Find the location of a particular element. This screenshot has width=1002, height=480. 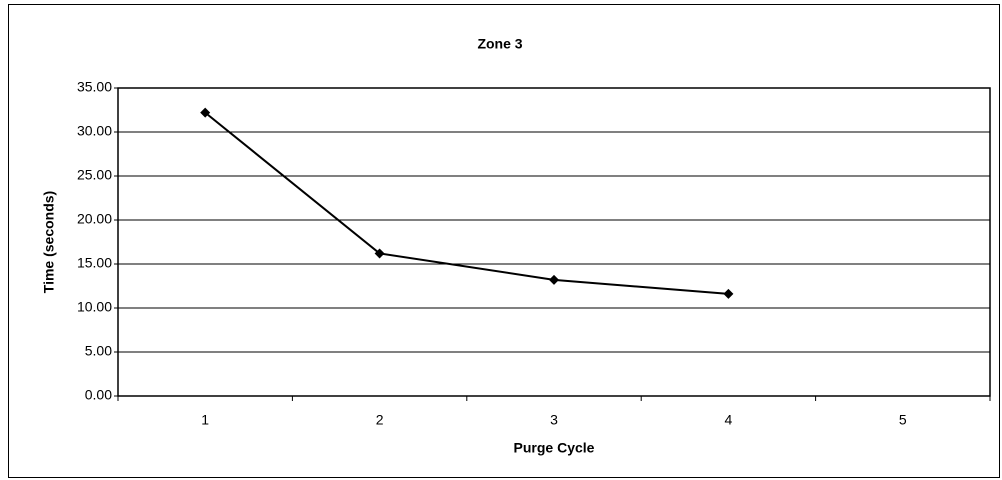

y-tick-label: 25.00 is located at coordinates (94, 175).